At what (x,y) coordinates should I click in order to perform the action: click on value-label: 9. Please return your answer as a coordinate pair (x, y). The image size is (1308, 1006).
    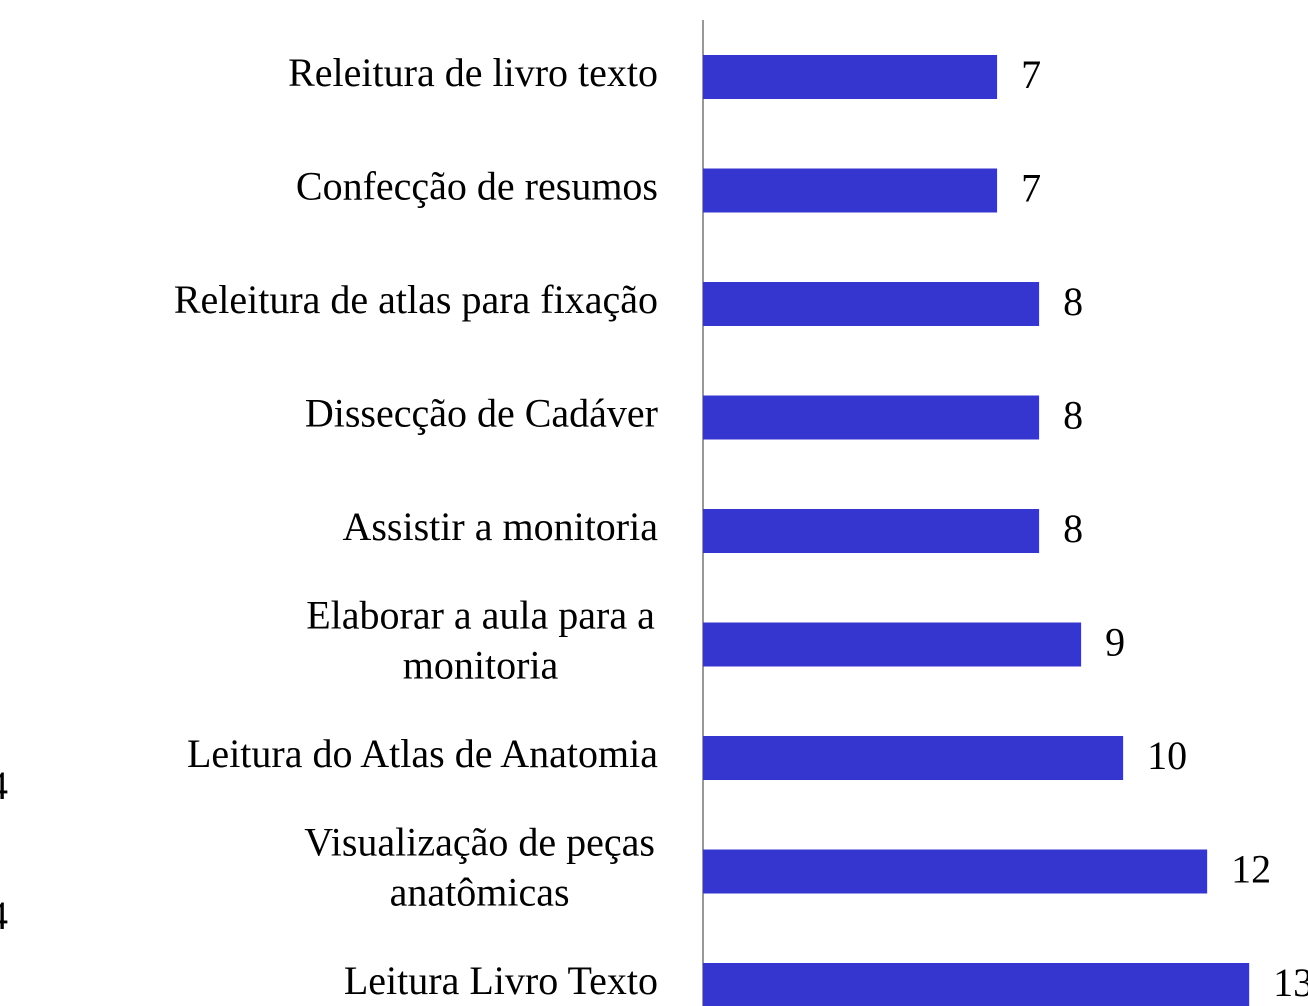
    Looking at the image, I should click on (1115, 642).